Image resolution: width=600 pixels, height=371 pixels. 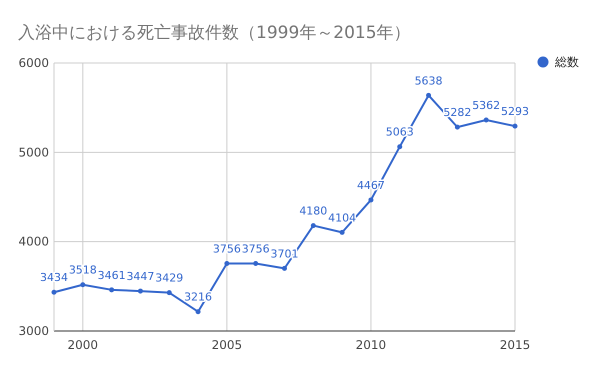 What do you see at coordinates (313, 211) in the screenshot?
I see `data-label: 4180` at bounding box center [313, 211].